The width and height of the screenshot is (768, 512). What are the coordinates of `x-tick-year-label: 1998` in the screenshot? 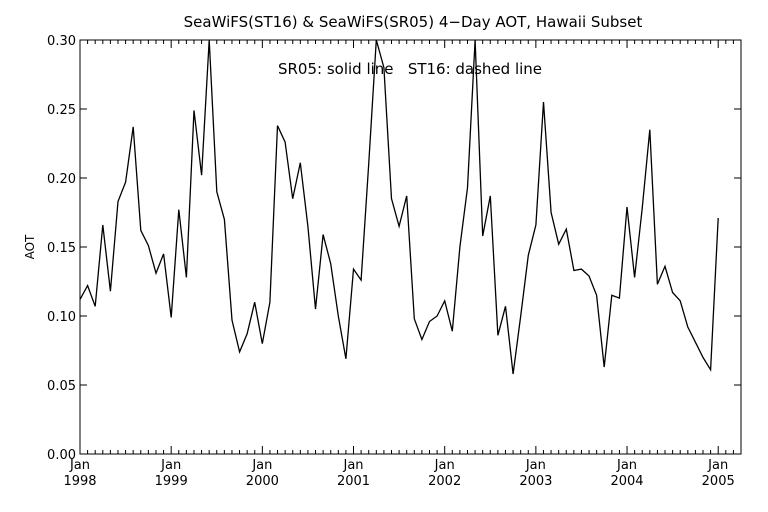 It's located at (79, 481).